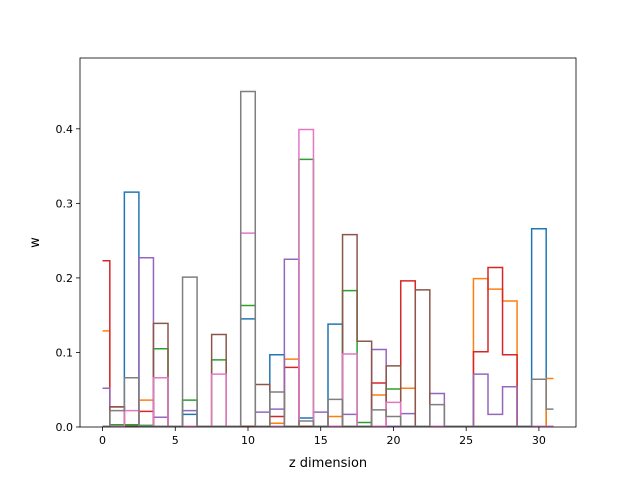  What do you see at coordinates (65, 427) in the screenshot?
I see `y-tick-label: 0.0` at bounding box center [65, 427].